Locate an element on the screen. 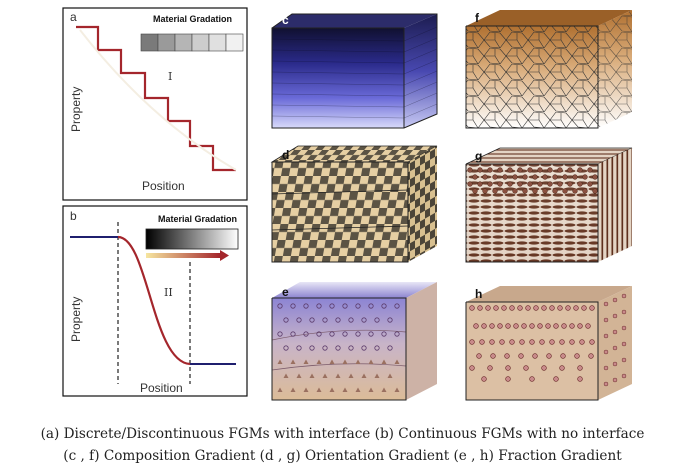  panel-b-legend-title: Material Gradation is located at coordinates (197, 219).